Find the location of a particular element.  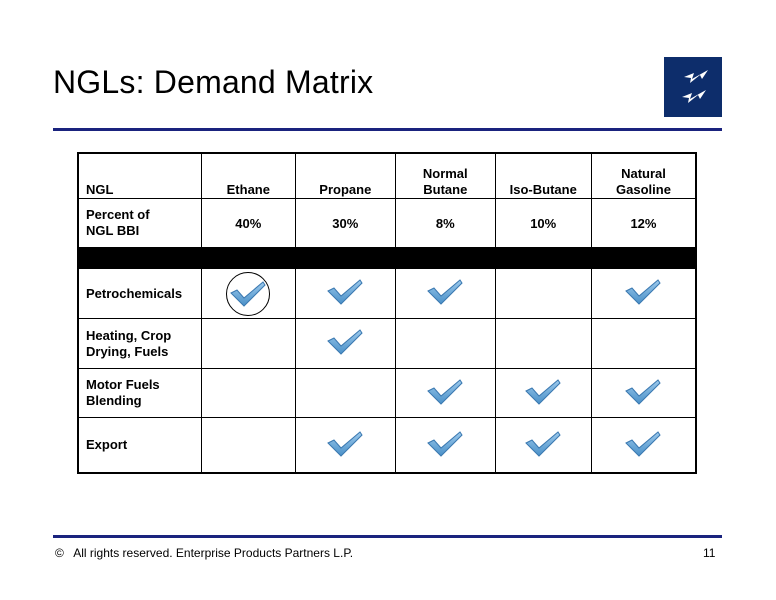

highlight-circle is located at coordinates (248, 293).